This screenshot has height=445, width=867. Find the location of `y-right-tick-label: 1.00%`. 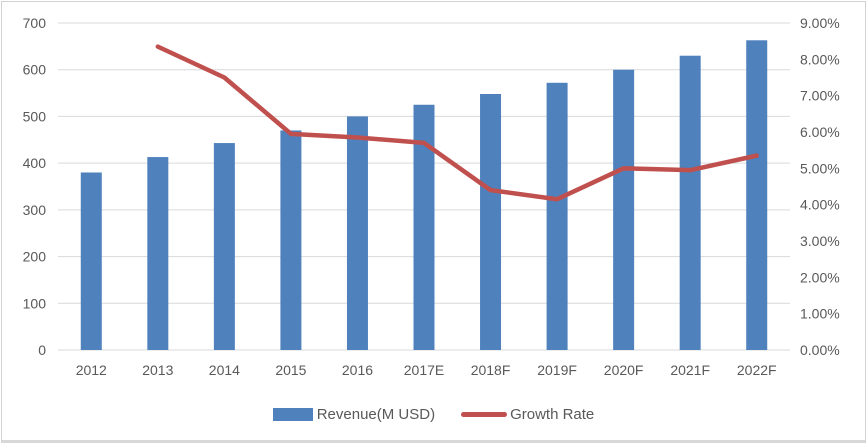

y-right-tick-label: 1.00% is located at coordinates (820, 314).